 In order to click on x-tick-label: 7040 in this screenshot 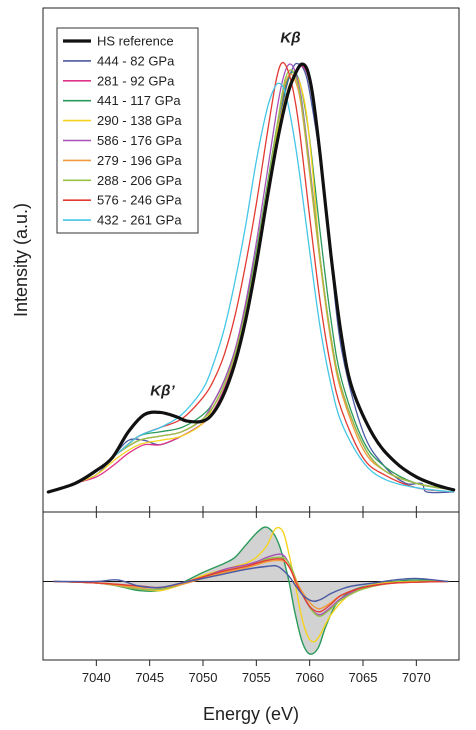, I will do `click(96, 677)`.